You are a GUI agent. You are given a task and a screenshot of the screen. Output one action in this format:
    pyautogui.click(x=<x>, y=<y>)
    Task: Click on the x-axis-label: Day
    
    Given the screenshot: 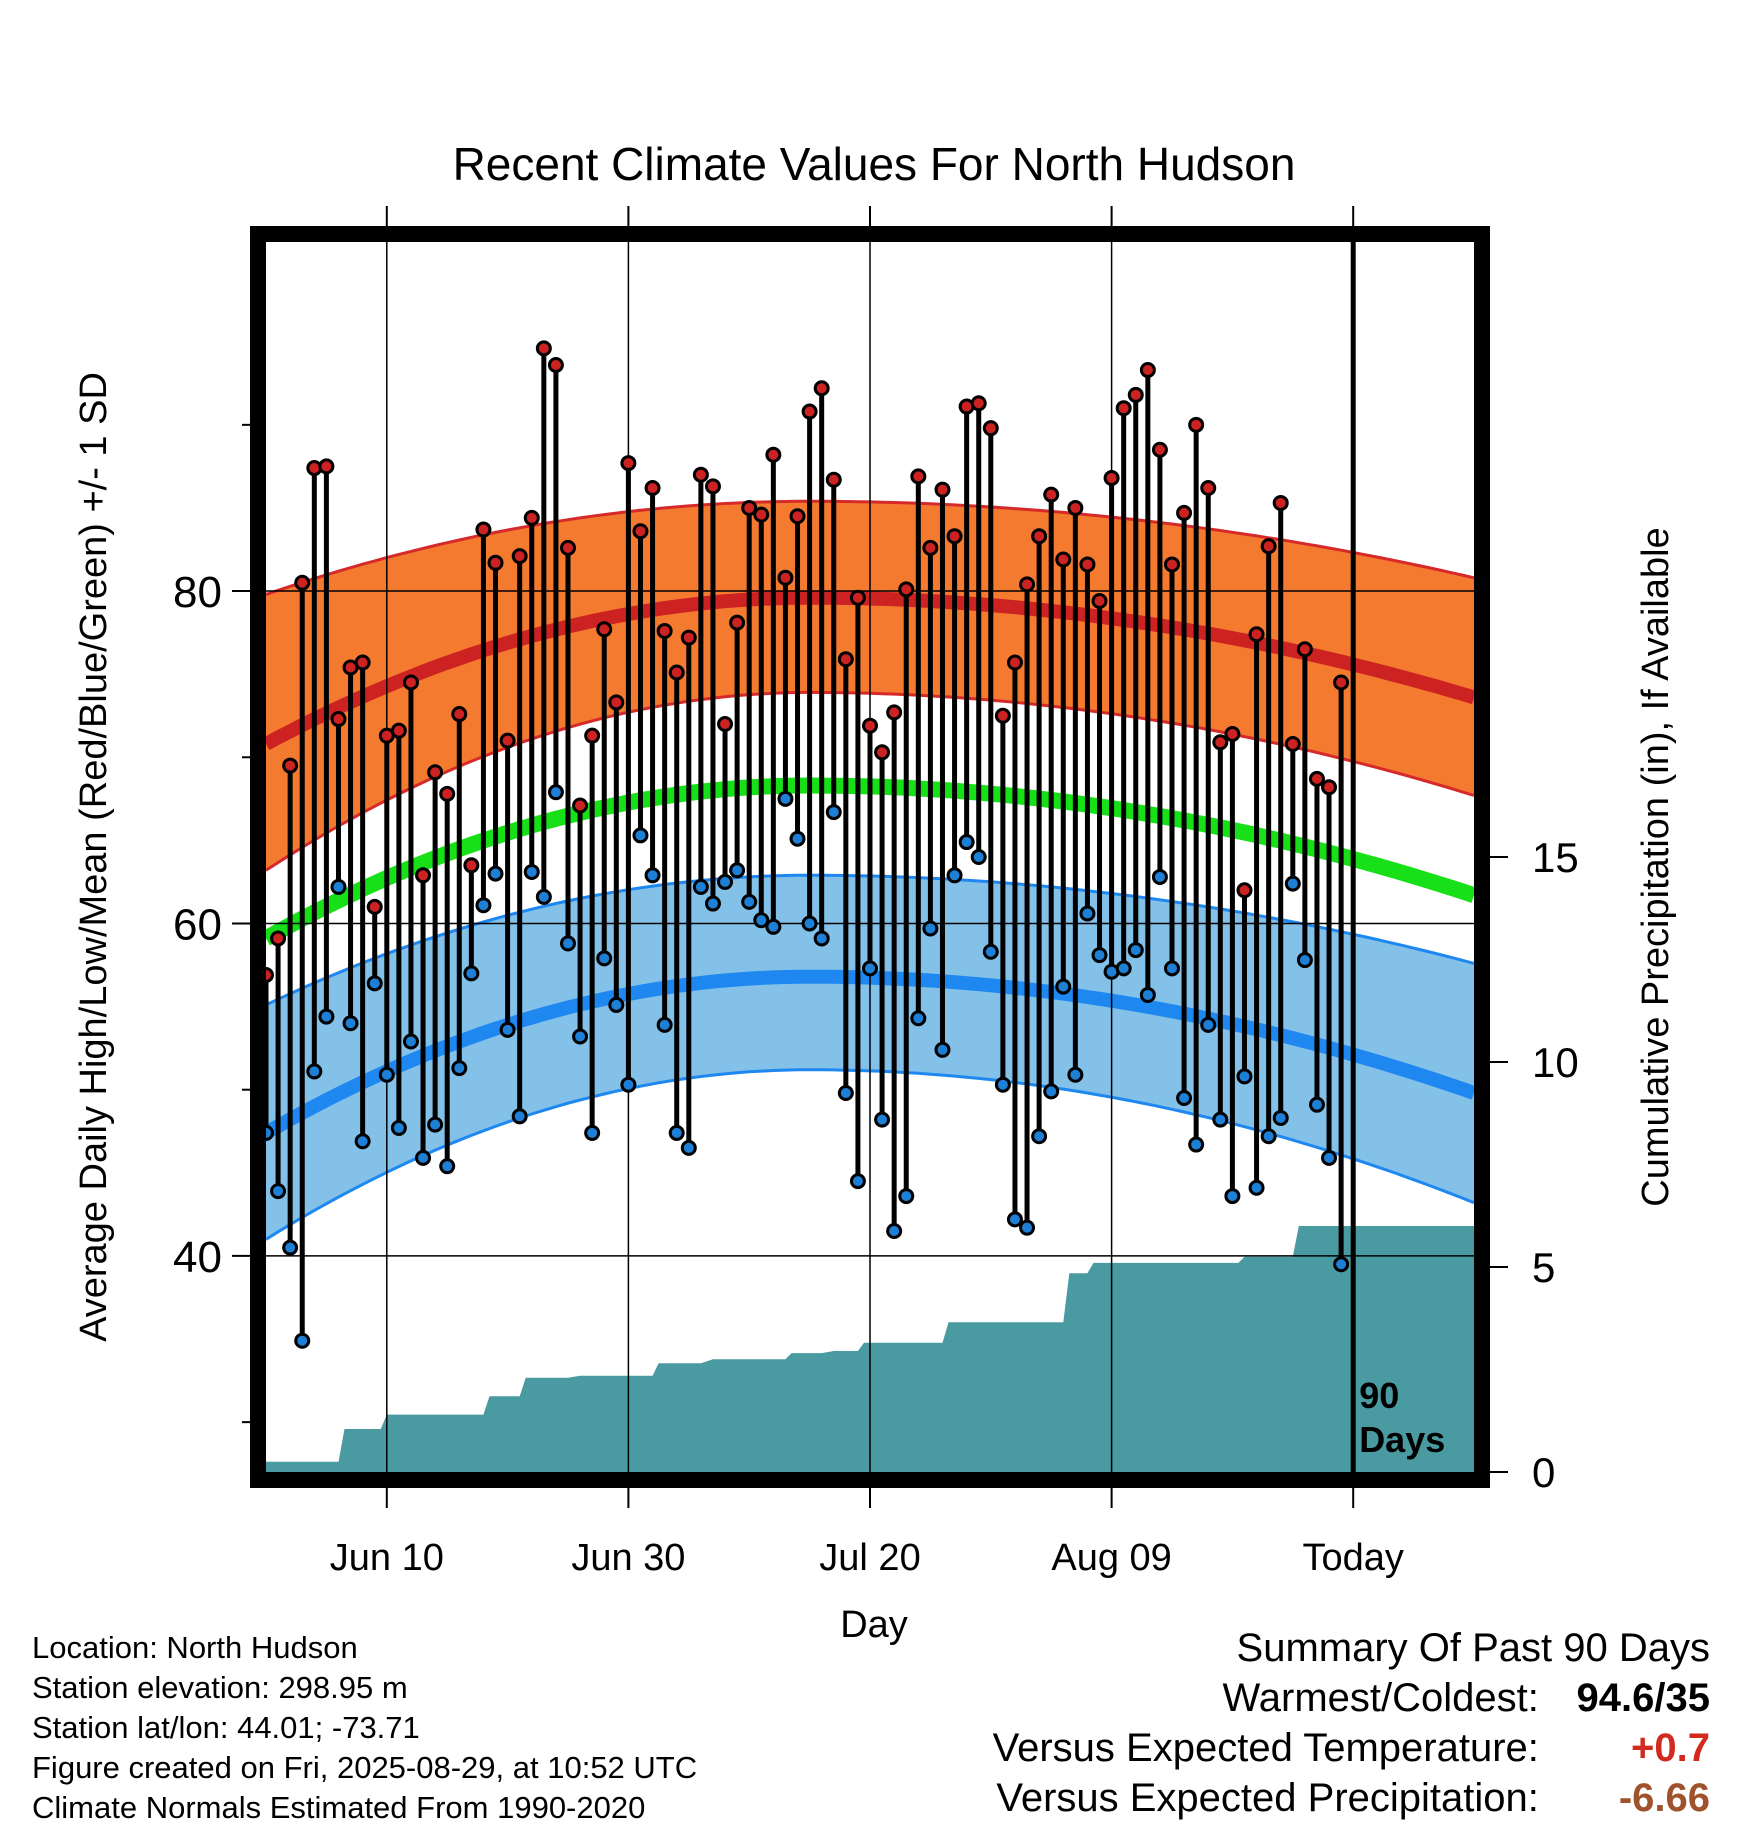 What is the action you would take?
    pyautogui.click(x=874, y=1625)
    